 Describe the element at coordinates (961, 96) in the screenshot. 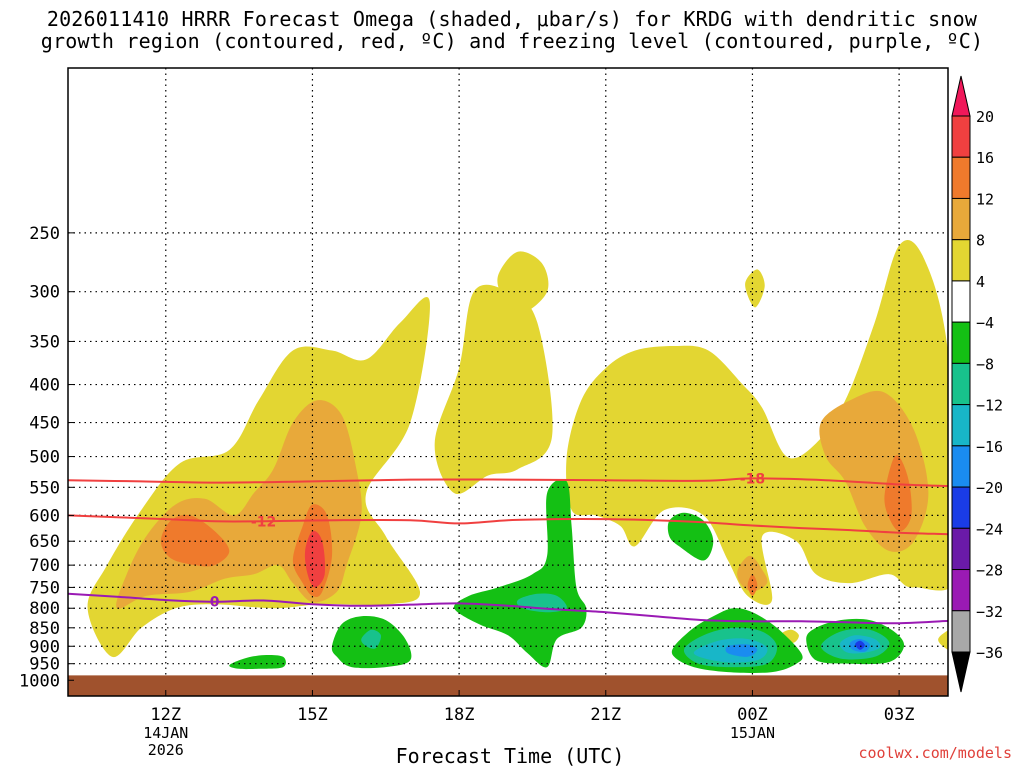

I see `colorbar-top-arrow` at that location.